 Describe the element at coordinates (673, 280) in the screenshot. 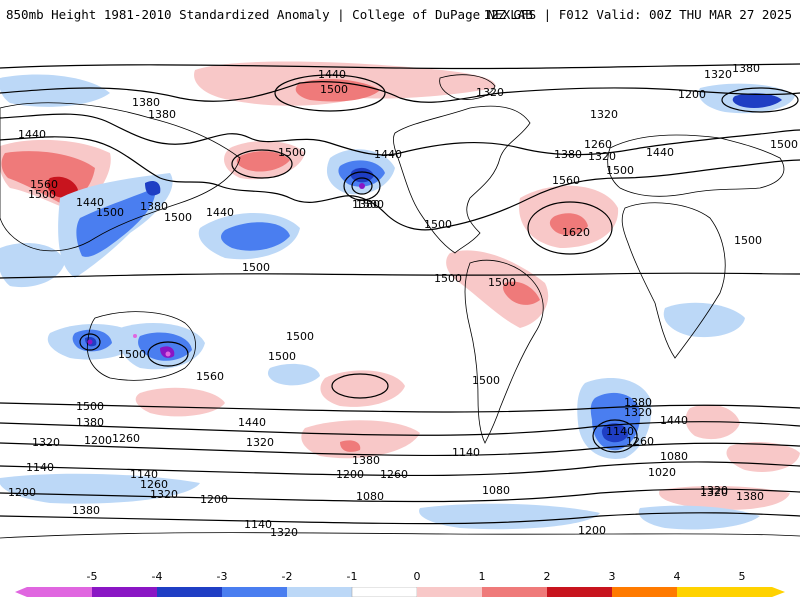

I see `coast-africa` at that location.